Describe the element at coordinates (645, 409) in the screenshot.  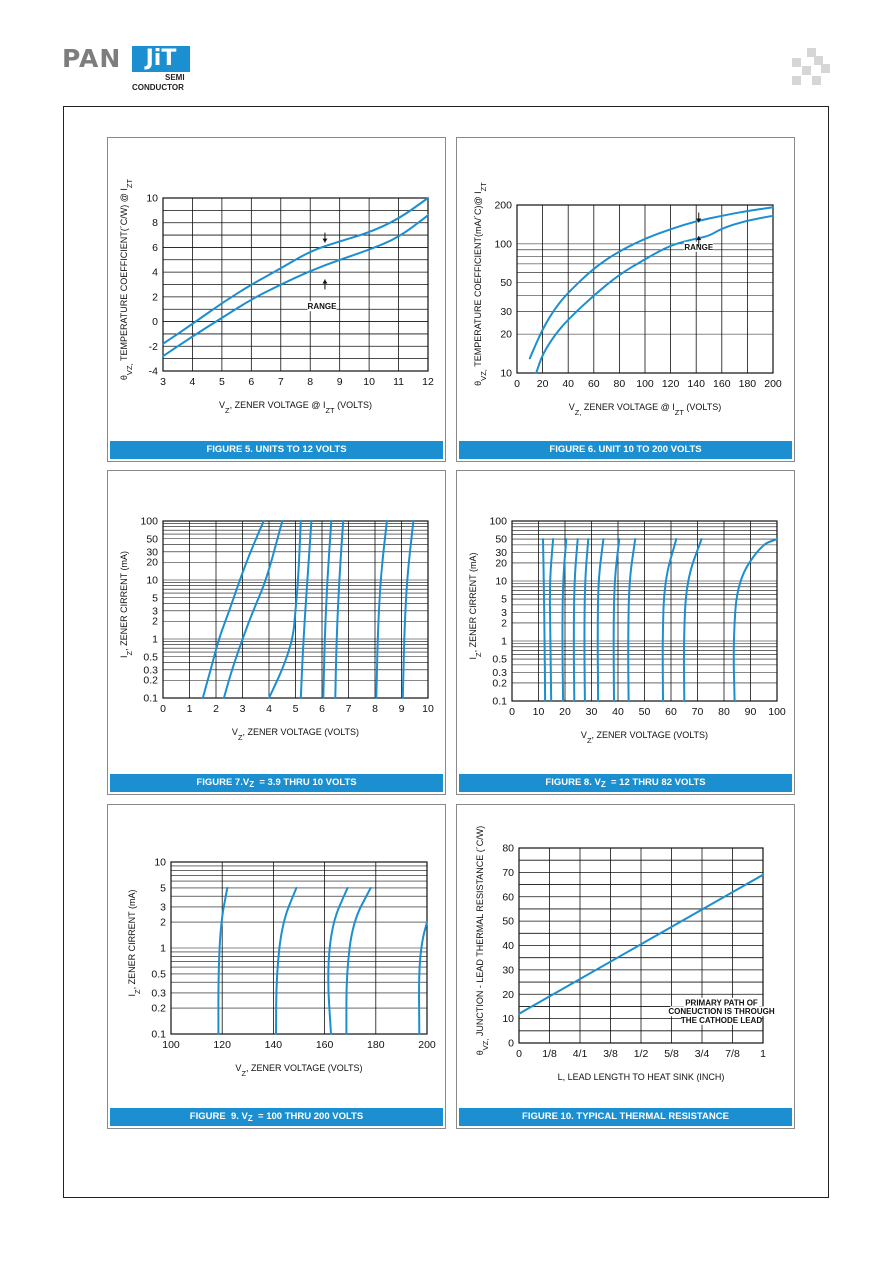
I see `x-axis-label: VZ, ZENER VOLTAGE @ IZT (VOLTS)` at that location.